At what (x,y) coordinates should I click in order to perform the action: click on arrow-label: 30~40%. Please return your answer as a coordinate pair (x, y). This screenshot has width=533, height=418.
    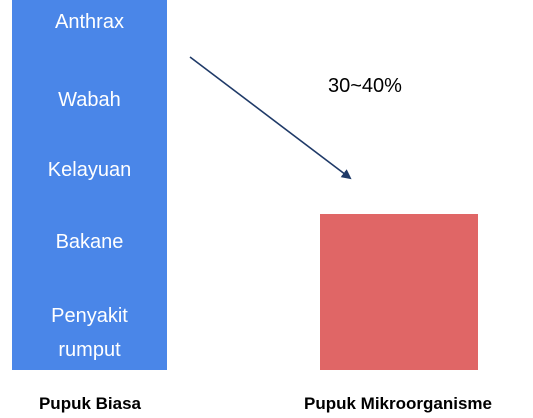
    Looking at the image, I should click on (365, 86).